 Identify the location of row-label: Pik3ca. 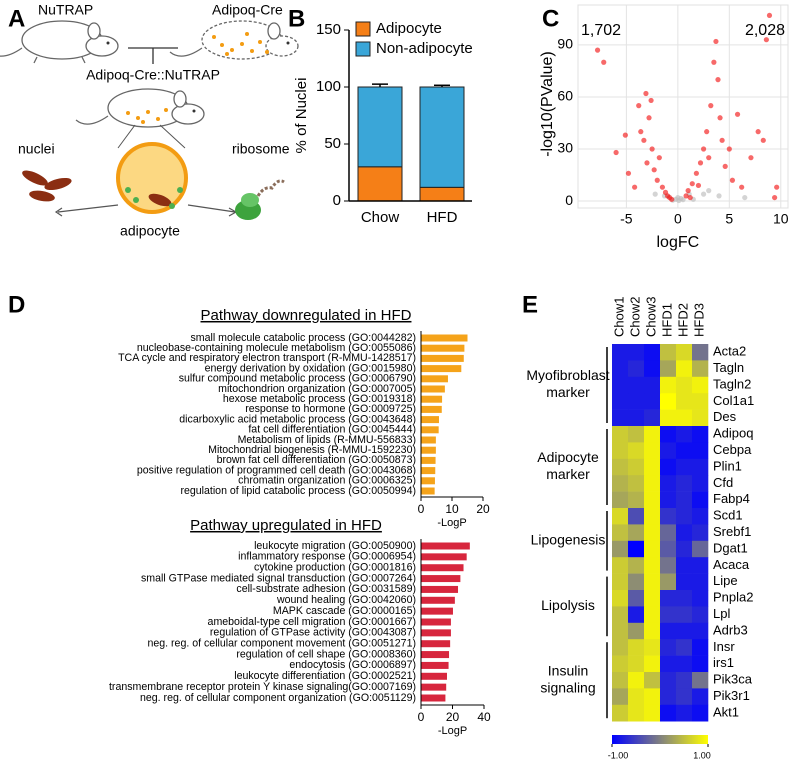
(733, 679).